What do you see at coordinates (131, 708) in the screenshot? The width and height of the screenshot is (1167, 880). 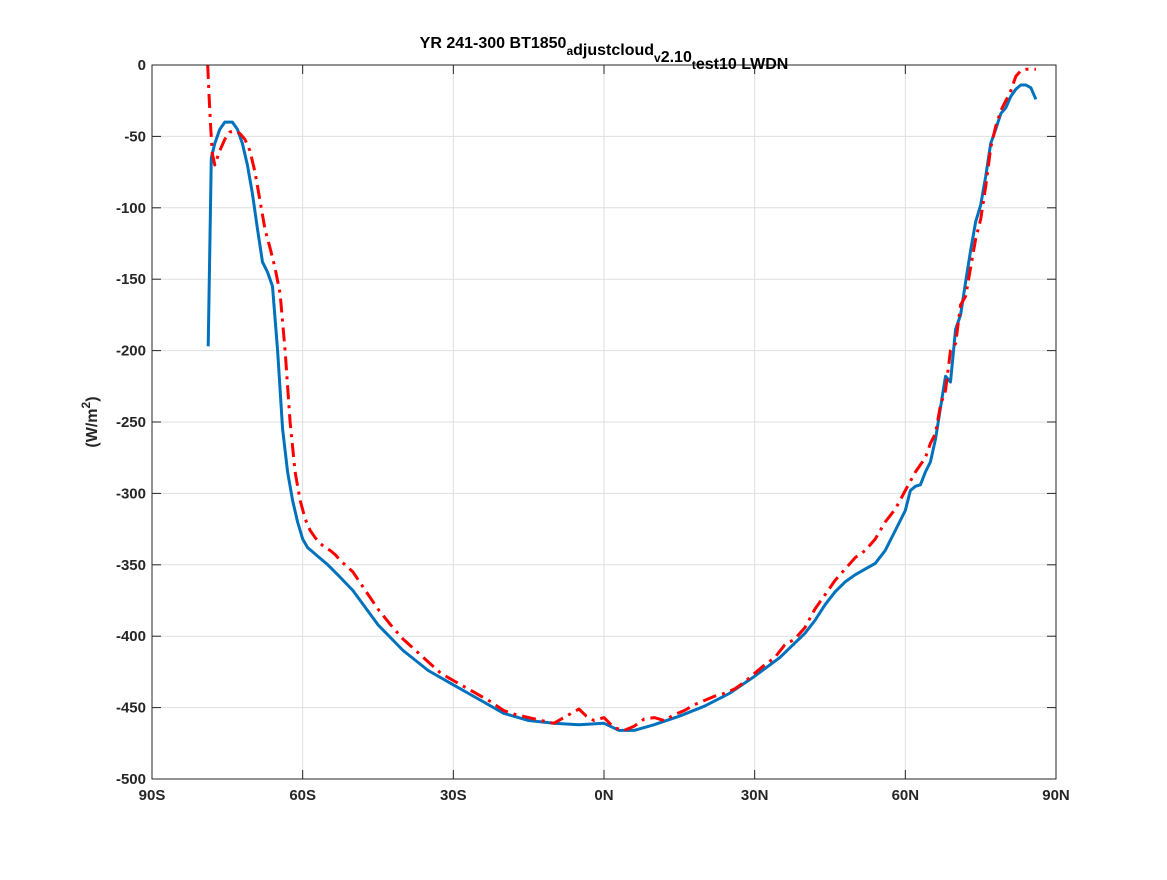 I see `y-tick-label: -450` at bounding box center [131, 708].